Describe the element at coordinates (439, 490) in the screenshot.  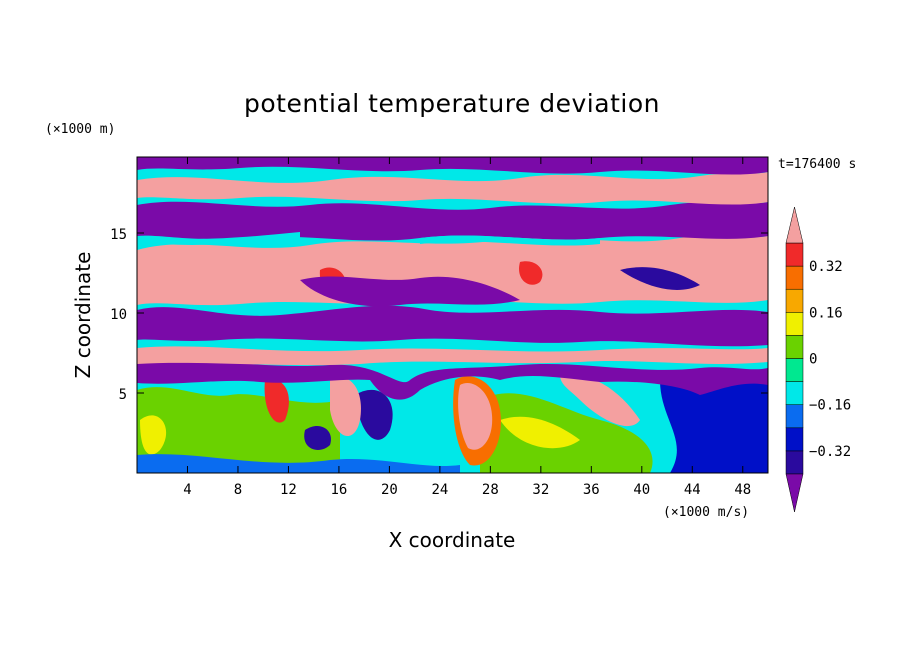
I see `x-tick-label: 24` at that location.